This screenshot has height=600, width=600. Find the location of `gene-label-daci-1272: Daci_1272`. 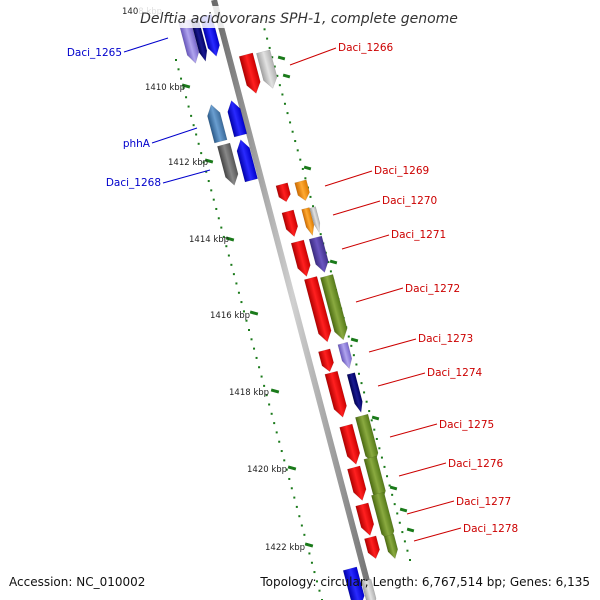

gene-label-daci-1272: Daci_1272 is located at coordinates (432, 289).